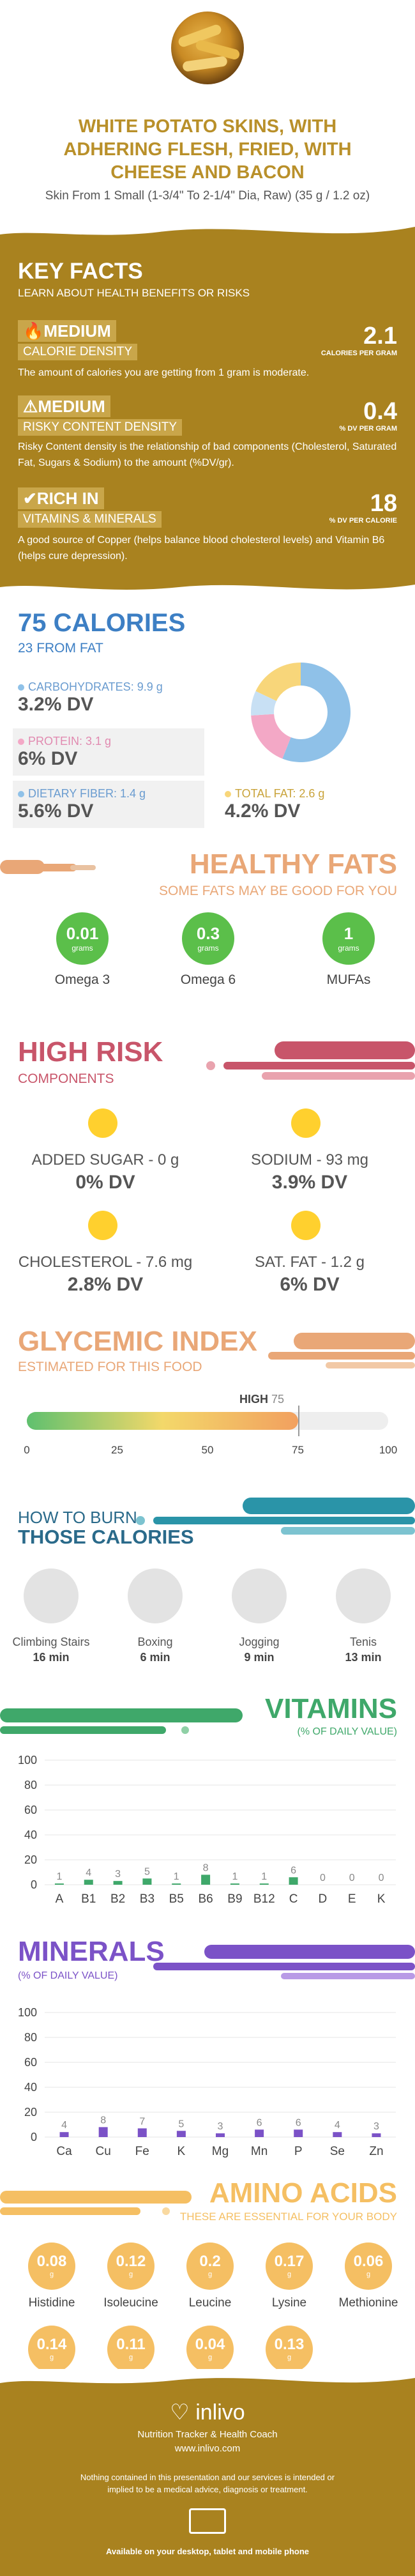  What do you see at coordinates (131, 2349) in the screenshot?
I see `amino-badge: 0.11 g` at bounding box center [131, 2349].